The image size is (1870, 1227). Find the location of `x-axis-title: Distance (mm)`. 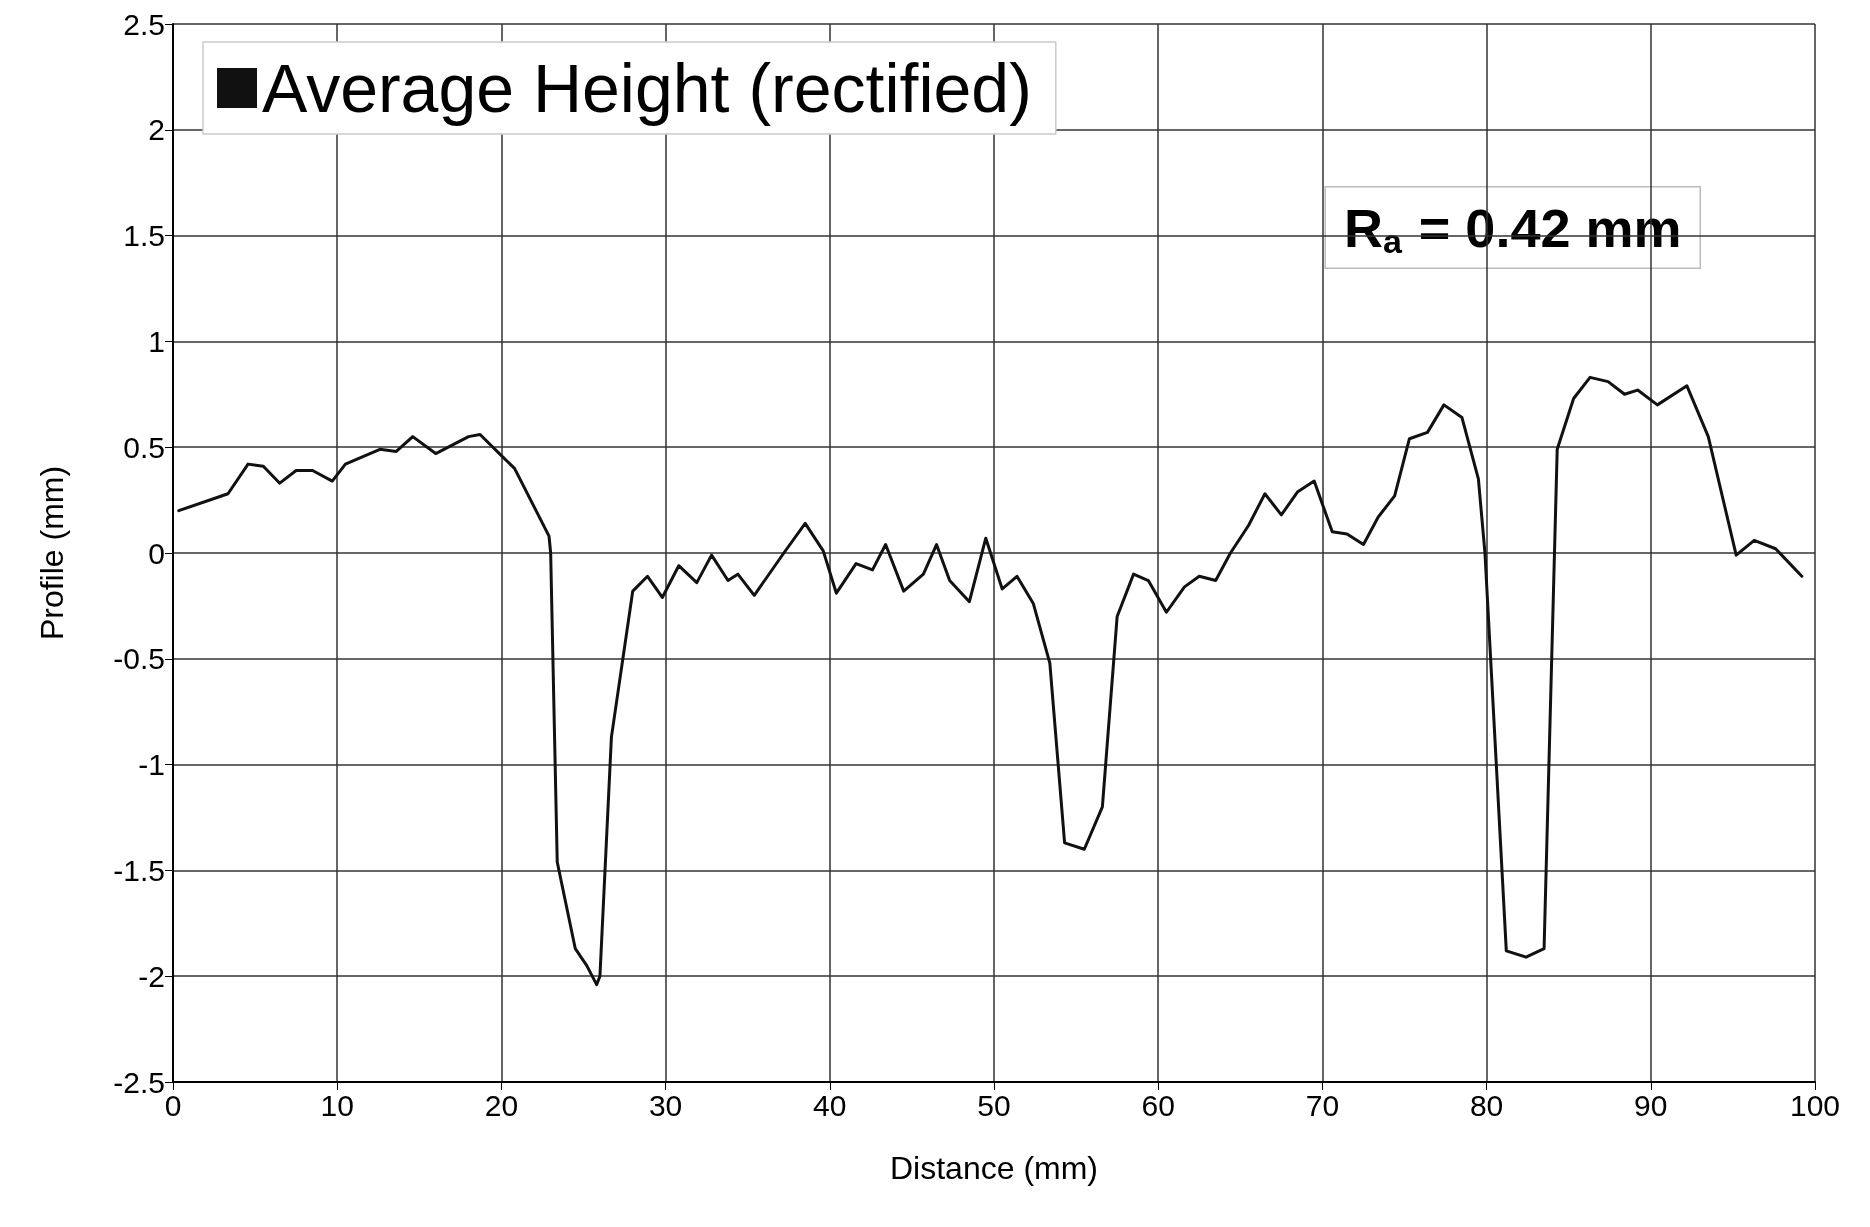

x-axis-title: Distance (mm) is located at coordinates (994, 1168).